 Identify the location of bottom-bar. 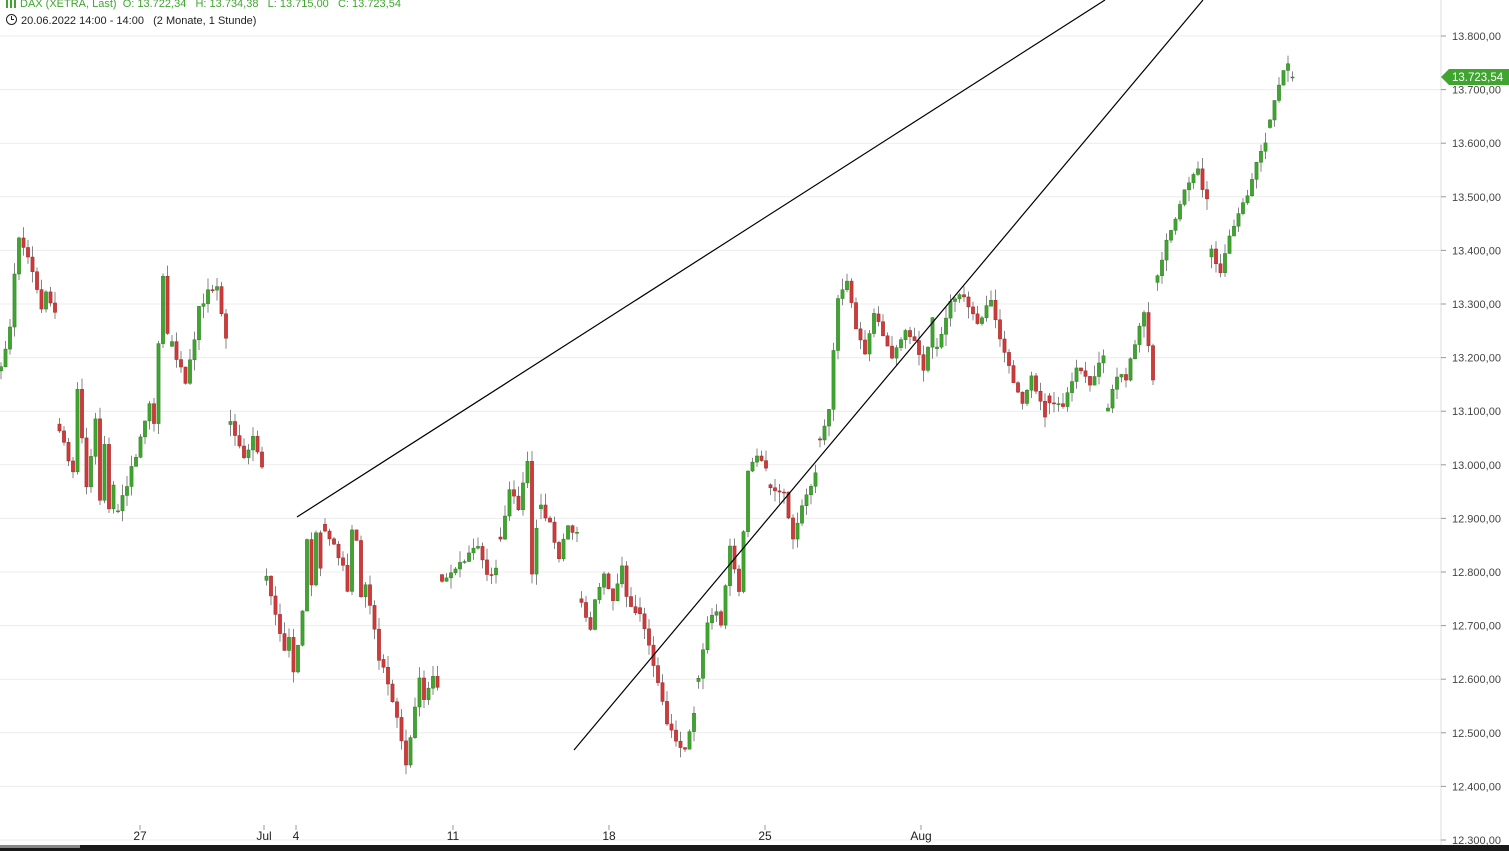
(754, 848).